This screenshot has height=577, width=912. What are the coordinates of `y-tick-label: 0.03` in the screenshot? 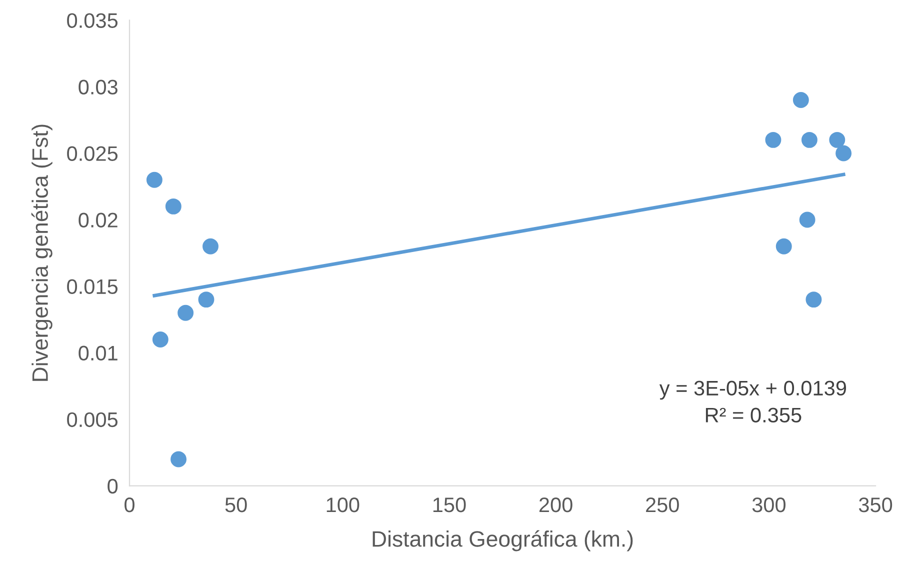 It's located at (98, 87).